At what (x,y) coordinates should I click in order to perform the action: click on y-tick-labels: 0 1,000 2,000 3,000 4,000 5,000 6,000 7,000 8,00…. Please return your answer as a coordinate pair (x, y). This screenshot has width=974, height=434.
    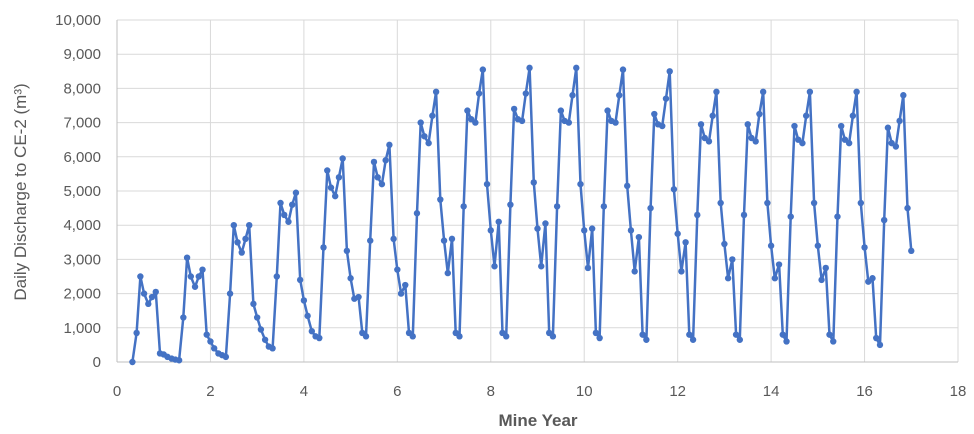
    Looking at the image, I should click on (78, 191).